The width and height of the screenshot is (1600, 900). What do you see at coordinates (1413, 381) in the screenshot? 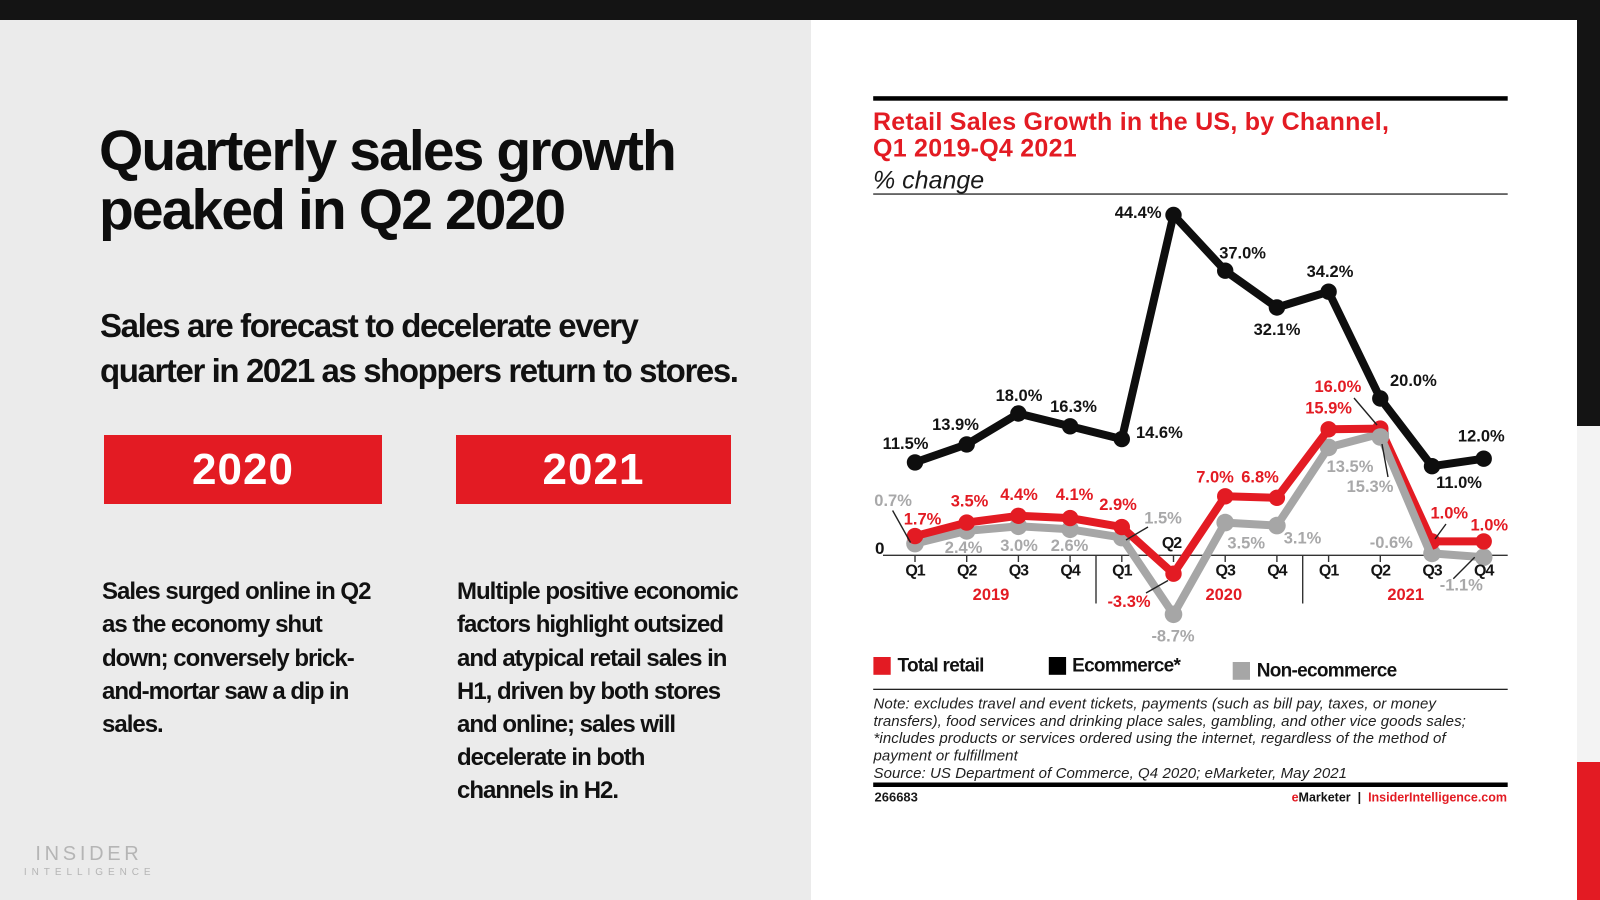
I see `svg-text: 20.0%` at bounding box center [1413, 381].